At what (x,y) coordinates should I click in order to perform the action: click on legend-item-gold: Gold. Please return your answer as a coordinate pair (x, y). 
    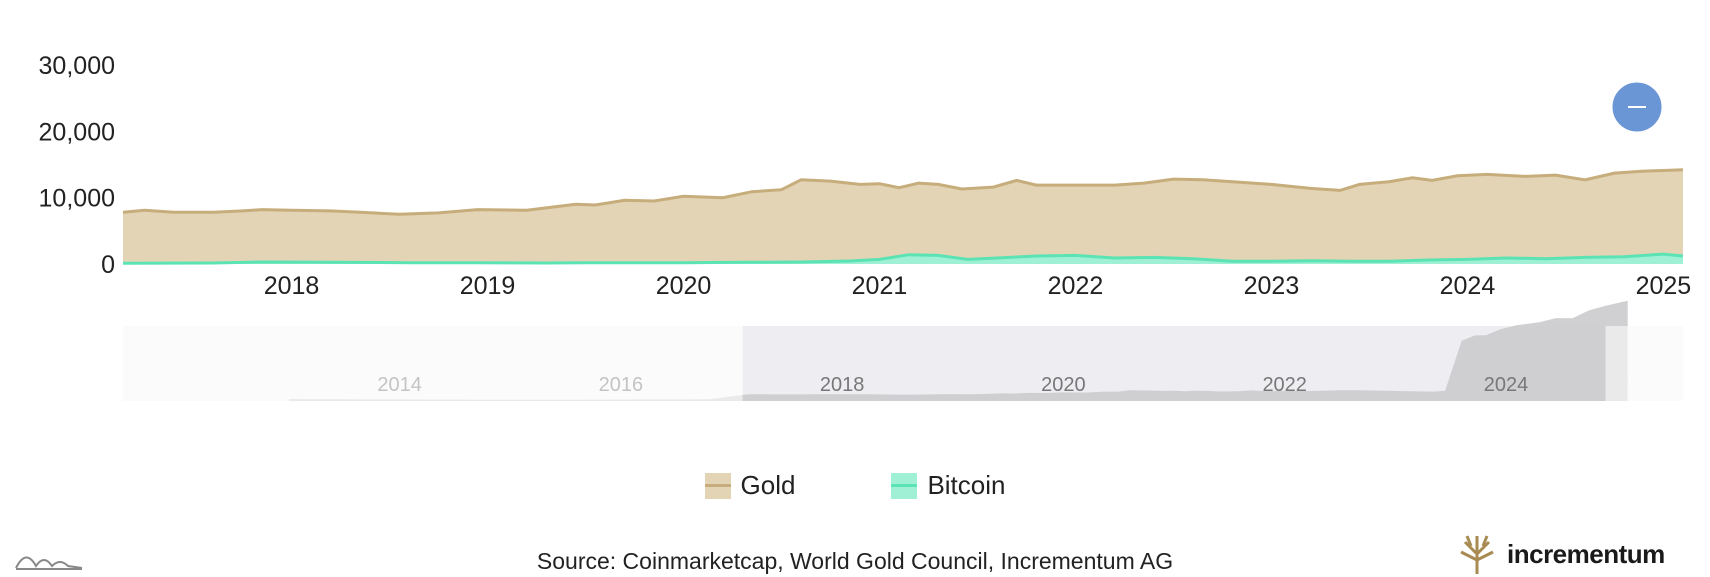
    Looking at the image, I should click on (750, 485).